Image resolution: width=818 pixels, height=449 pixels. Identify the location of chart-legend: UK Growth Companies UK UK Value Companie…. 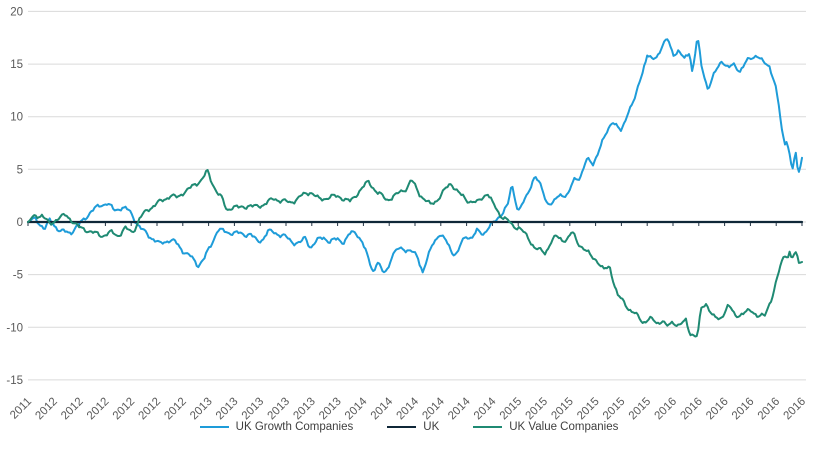
(409, 427).